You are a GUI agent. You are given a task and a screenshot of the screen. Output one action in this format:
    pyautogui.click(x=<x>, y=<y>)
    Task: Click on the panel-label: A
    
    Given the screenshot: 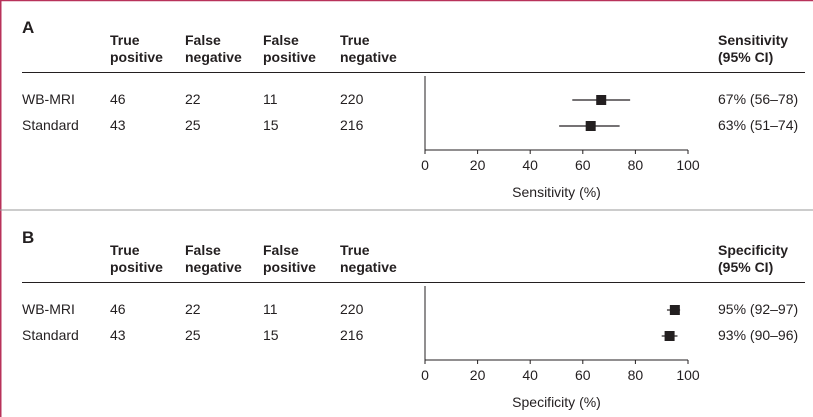 What is the action you would take?
    pyautogui.click(x=28, y=27)
    